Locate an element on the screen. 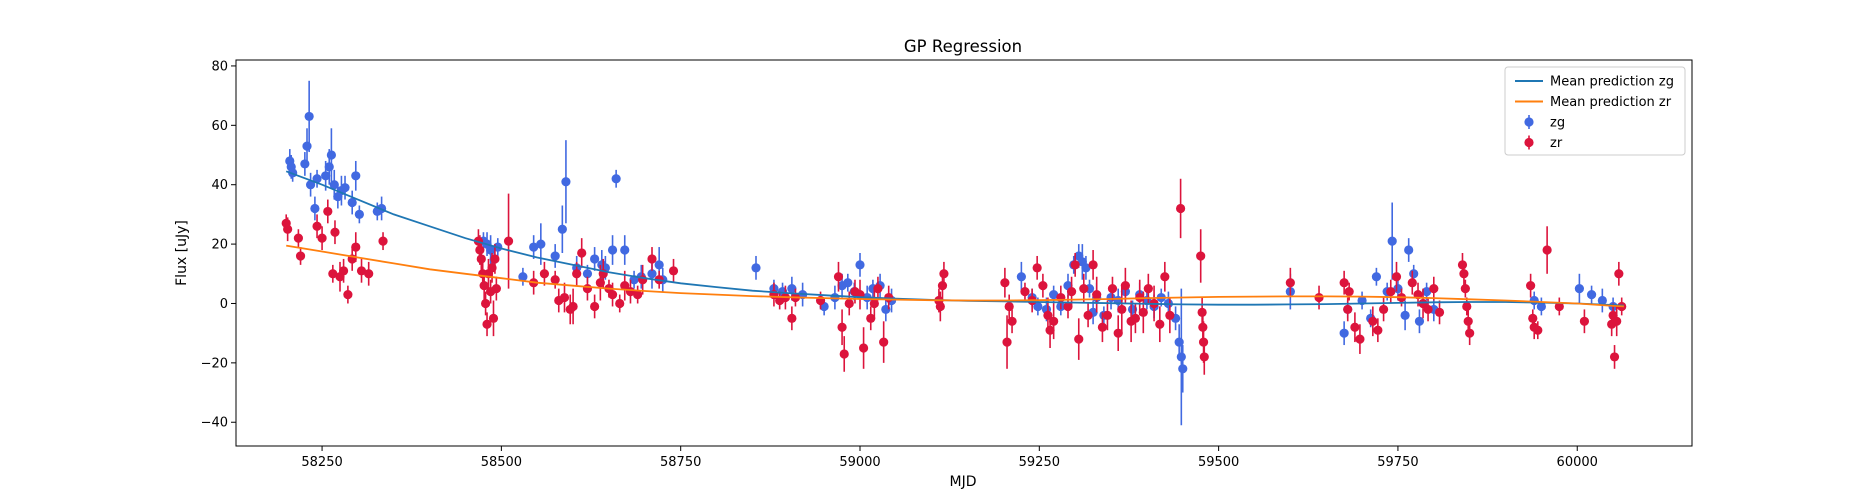 The width and height of the screenshot is (1875, 500). legend-box is located at coordinates (1595, 111).